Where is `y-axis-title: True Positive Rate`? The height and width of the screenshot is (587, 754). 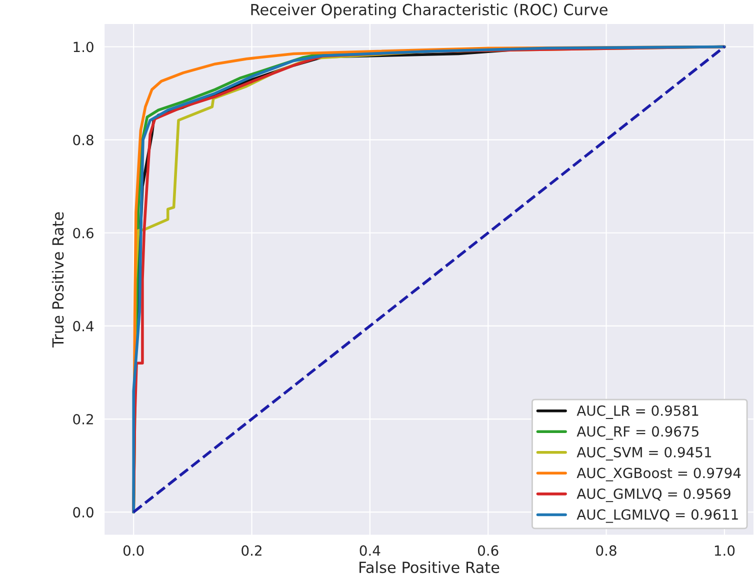 y-axis-title: True Positive Rate is located at coordinates (58, 280).